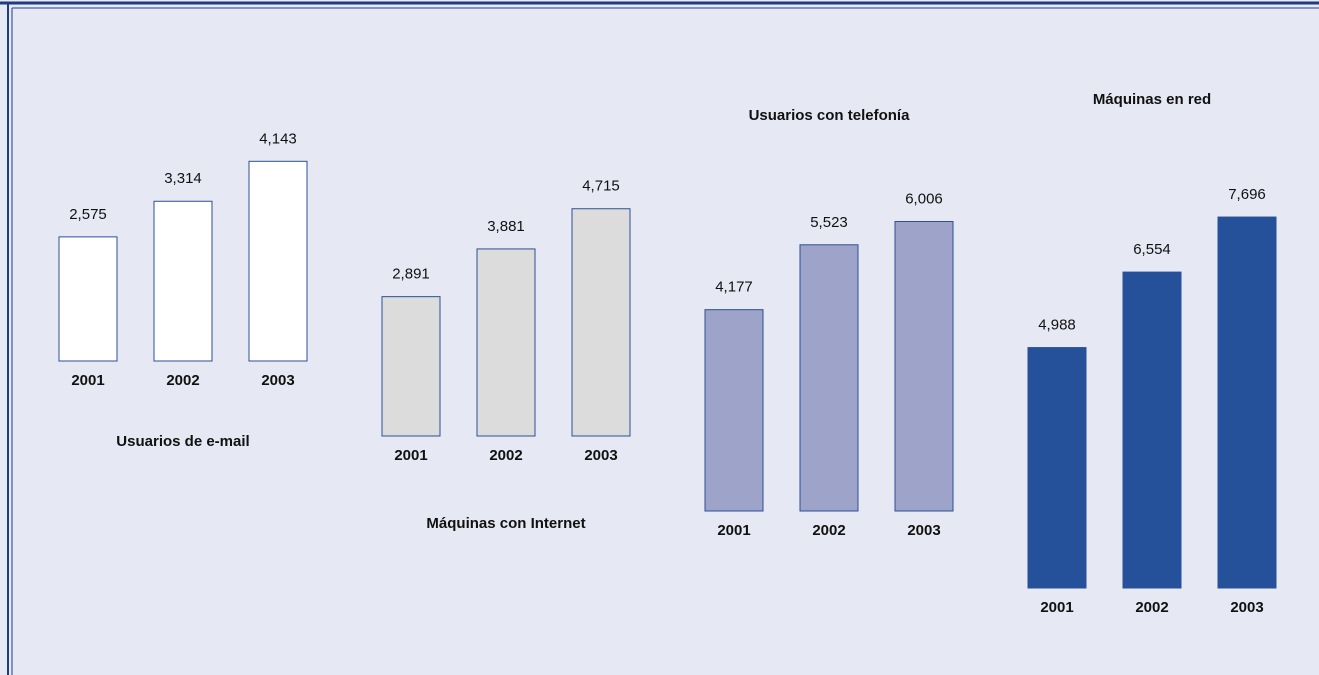 Image resolution: width=1319 pixels, height=675 pixels. I want to click on value-label: 7,696, so click(1247, 194).